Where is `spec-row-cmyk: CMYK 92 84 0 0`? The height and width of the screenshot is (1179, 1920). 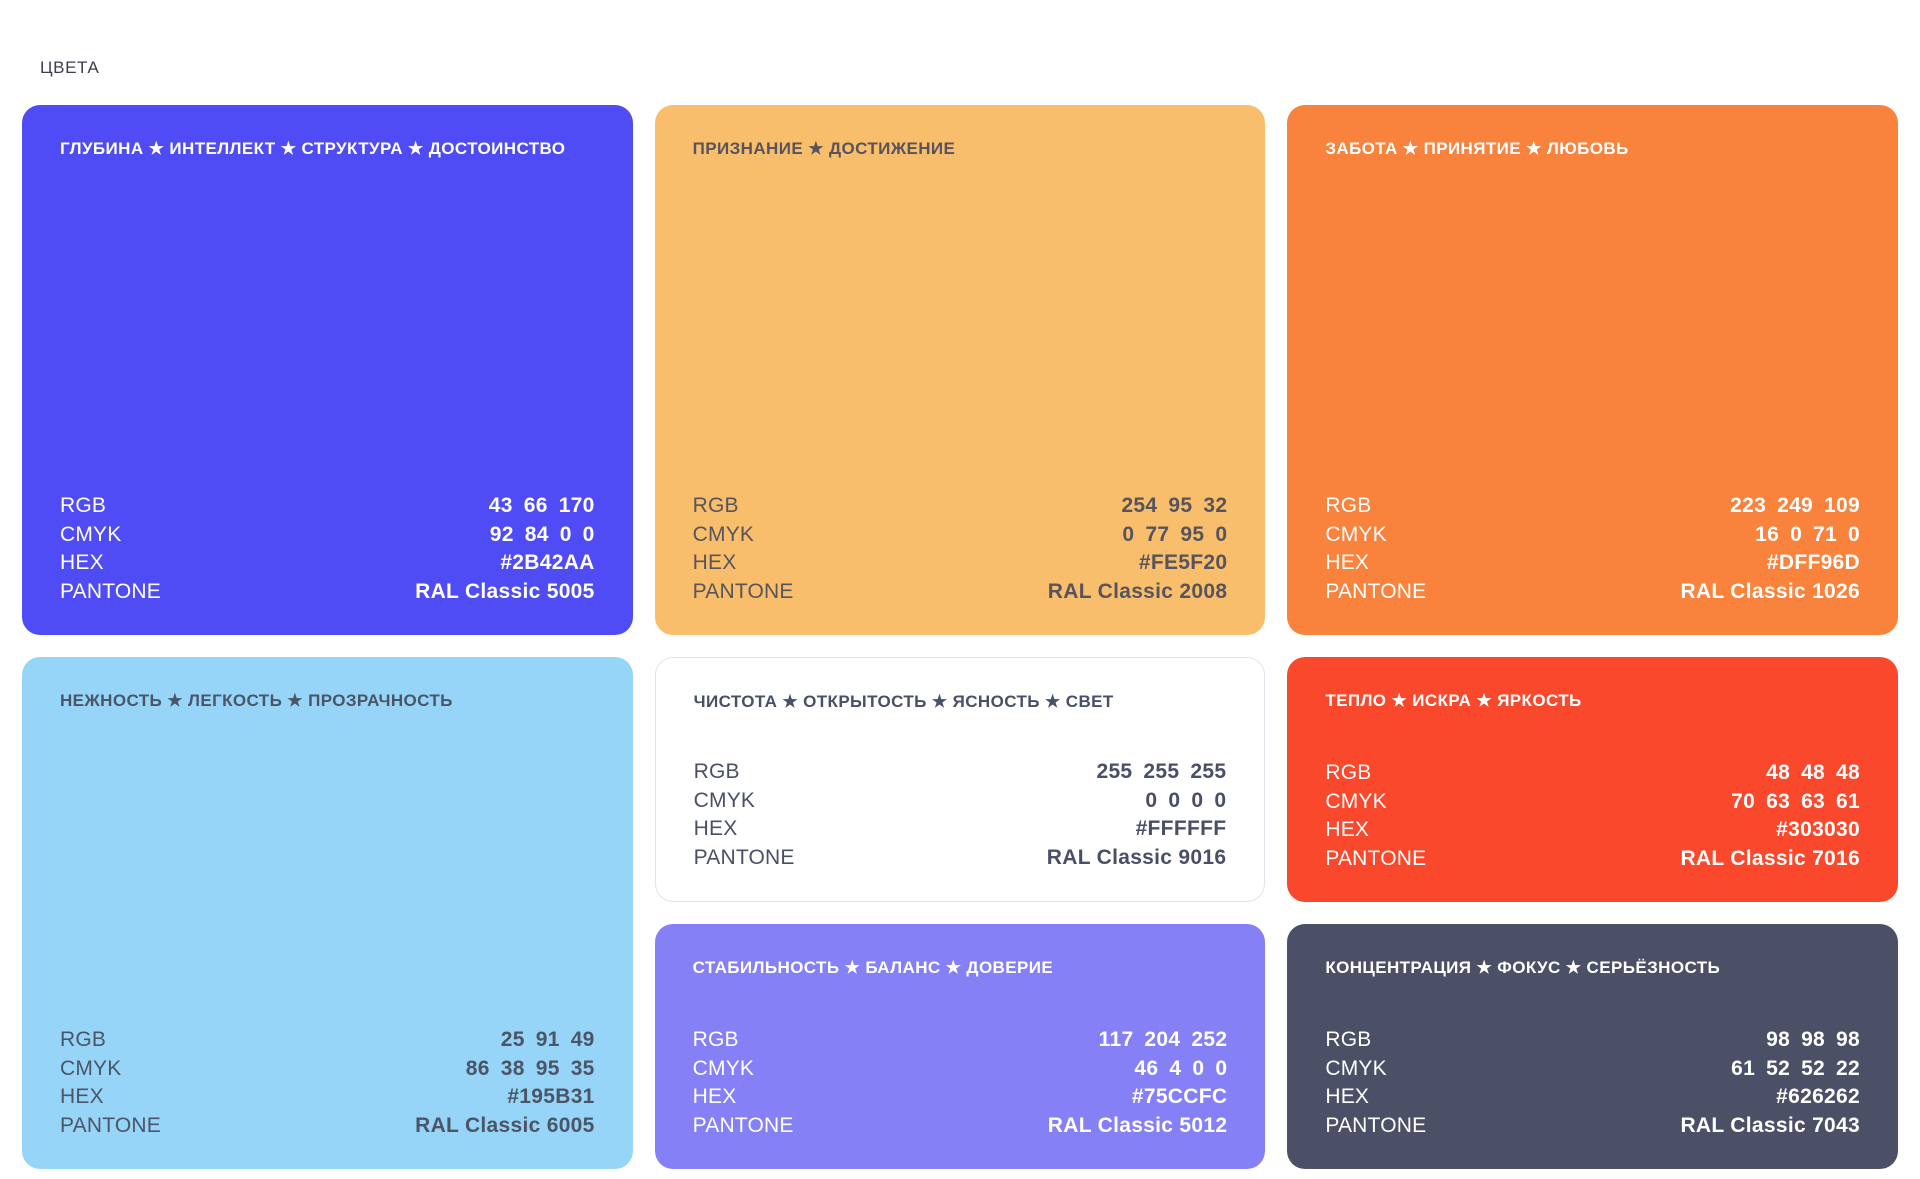
spec-row-cmyk: CMYK 92 84 0 0 is located at coordinates (327, 535).